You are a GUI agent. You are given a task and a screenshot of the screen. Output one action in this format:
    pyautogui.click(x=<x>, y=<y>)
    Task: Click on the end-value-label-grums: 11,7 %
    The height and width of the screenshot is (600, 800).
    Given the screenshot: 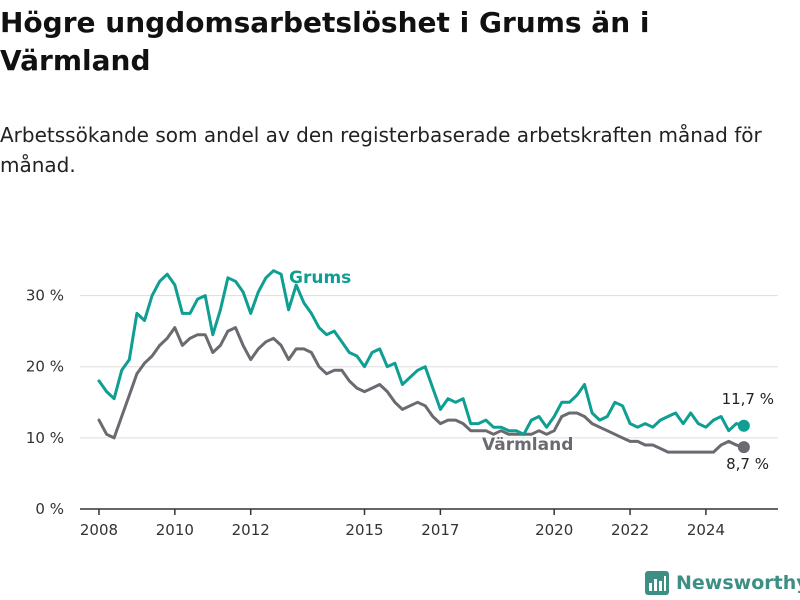 What is the action you would take?
    pyautogui.click(x=748, y=399)
    